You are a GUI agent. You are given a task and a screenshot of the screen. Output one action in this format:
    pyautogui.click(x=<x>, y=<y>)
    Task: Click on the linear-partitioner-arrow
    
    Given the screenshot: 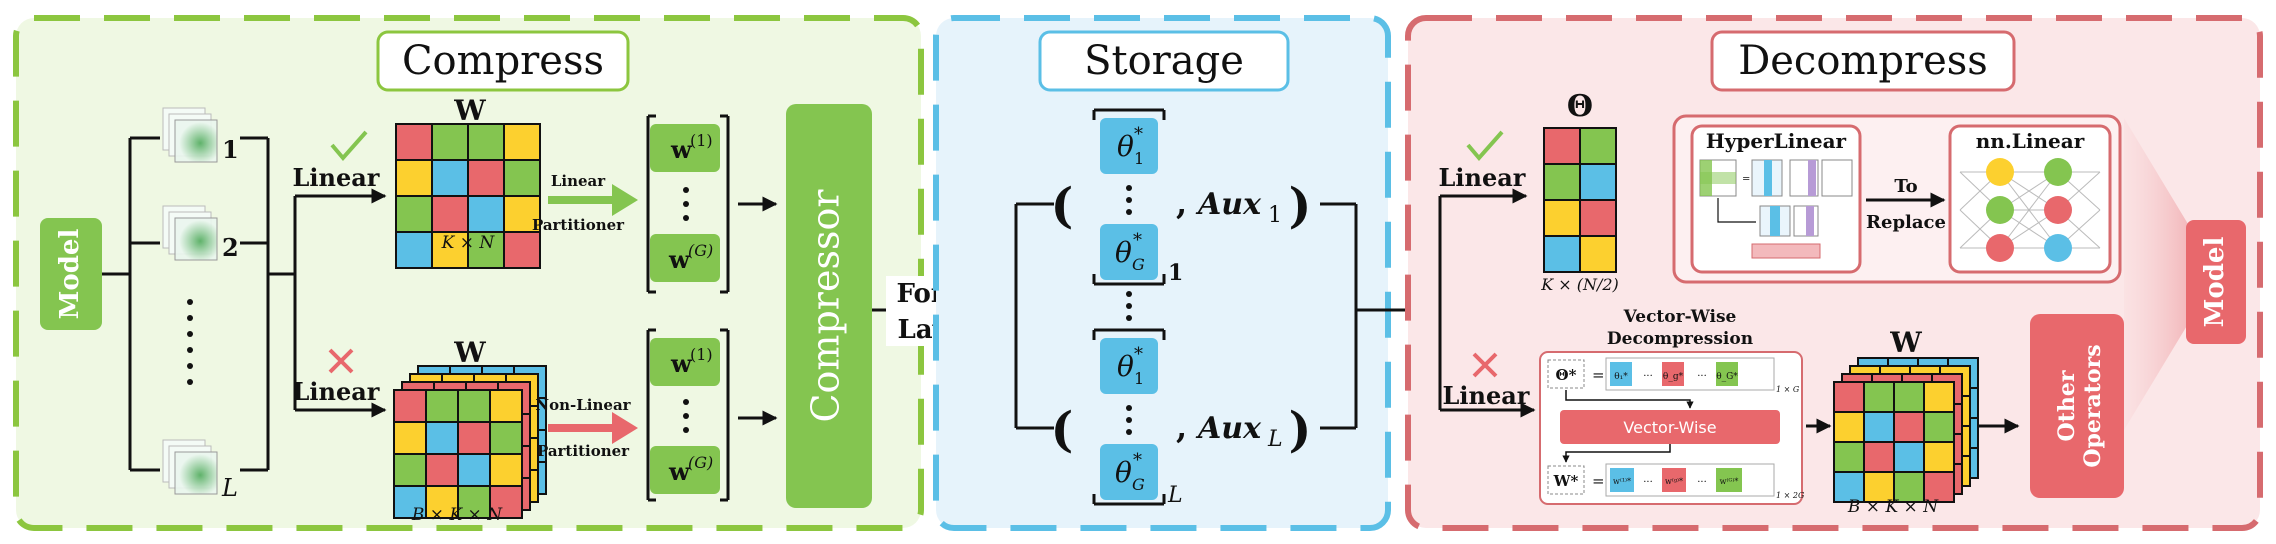 What is the action you would take?
    pyautogui.click(x=593, y=200)
    